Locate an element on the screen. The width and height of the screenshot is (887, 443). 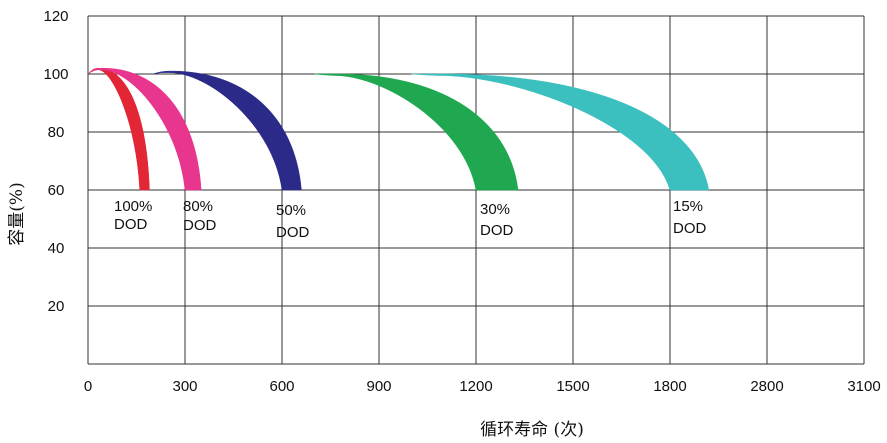
x-tick-label: 1200 is located at coordinates (475, 386).